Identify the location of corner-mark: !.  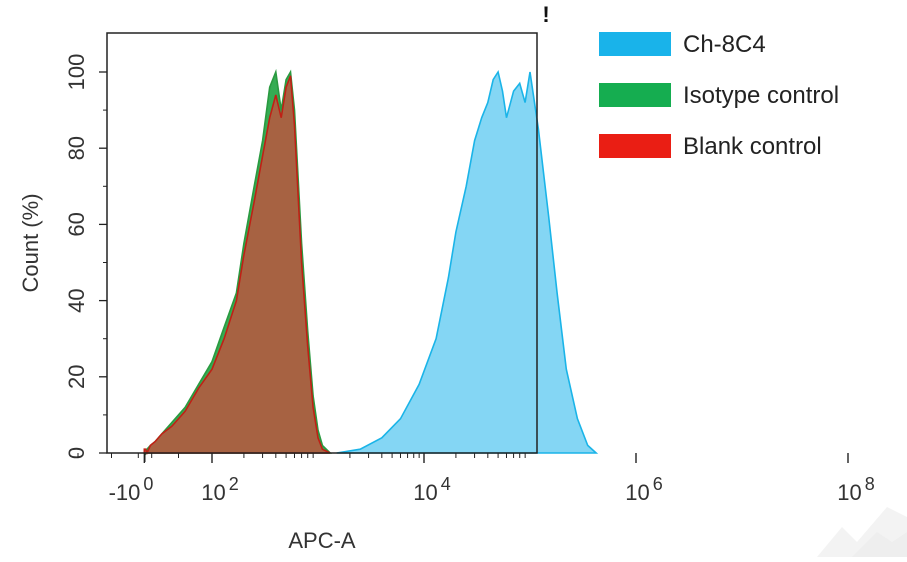
(545, 14).